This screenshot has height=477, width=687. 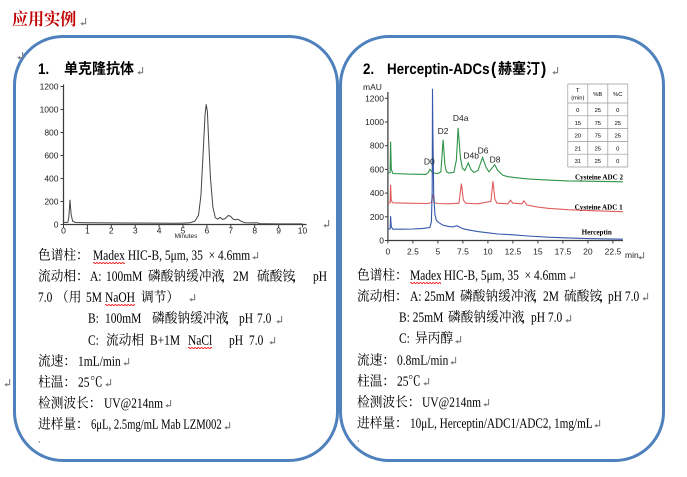 What do you see at coordinates (578, 149) in the screenshot?
I see `svg-text: 21` at bounding box center [578, 149].